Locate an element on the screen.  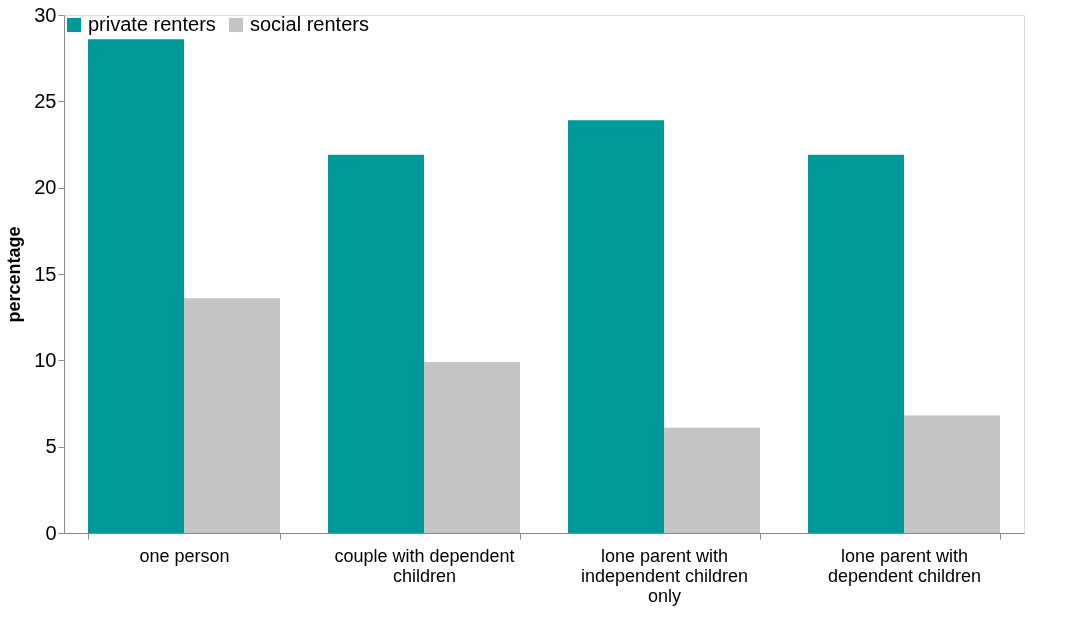
y-tick-label: 20 is located at coordinates (45, 187).